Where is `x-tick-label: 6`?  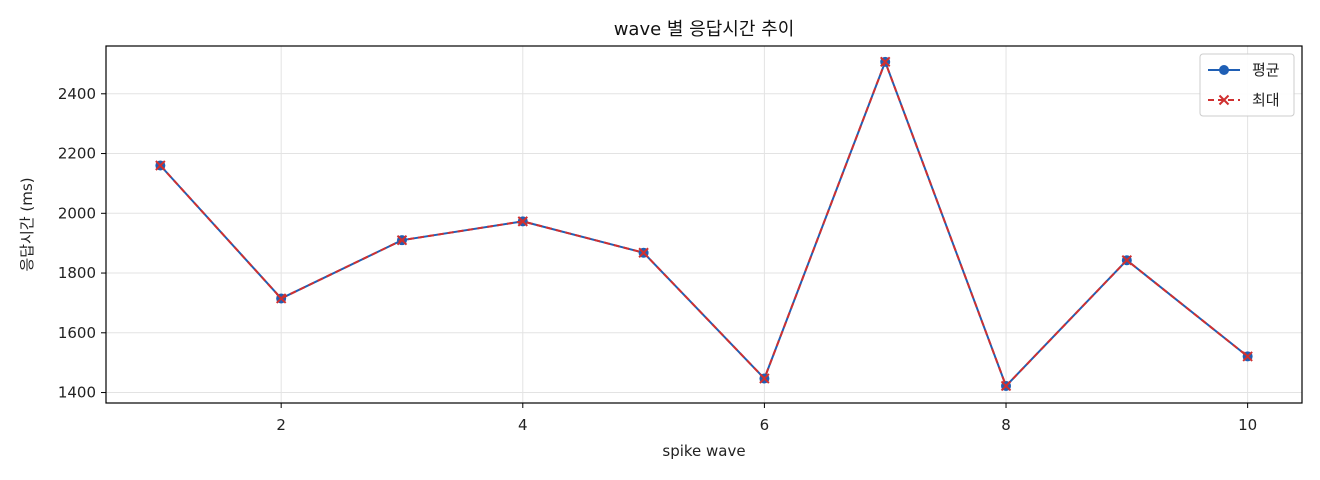 x-tick-label: 6 is located at coordinates (765, 425).